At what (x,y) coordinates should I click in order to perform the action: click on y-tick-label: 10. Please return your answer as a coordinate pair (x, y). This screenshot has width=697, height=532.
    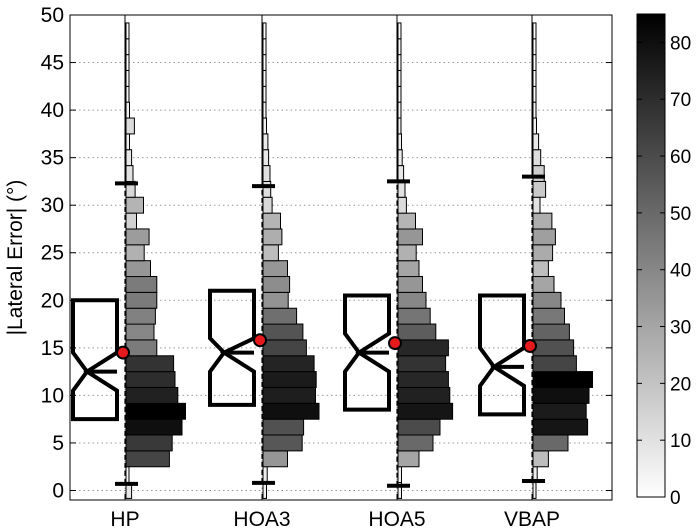
    Looking at the image, I should click on (52, 395).